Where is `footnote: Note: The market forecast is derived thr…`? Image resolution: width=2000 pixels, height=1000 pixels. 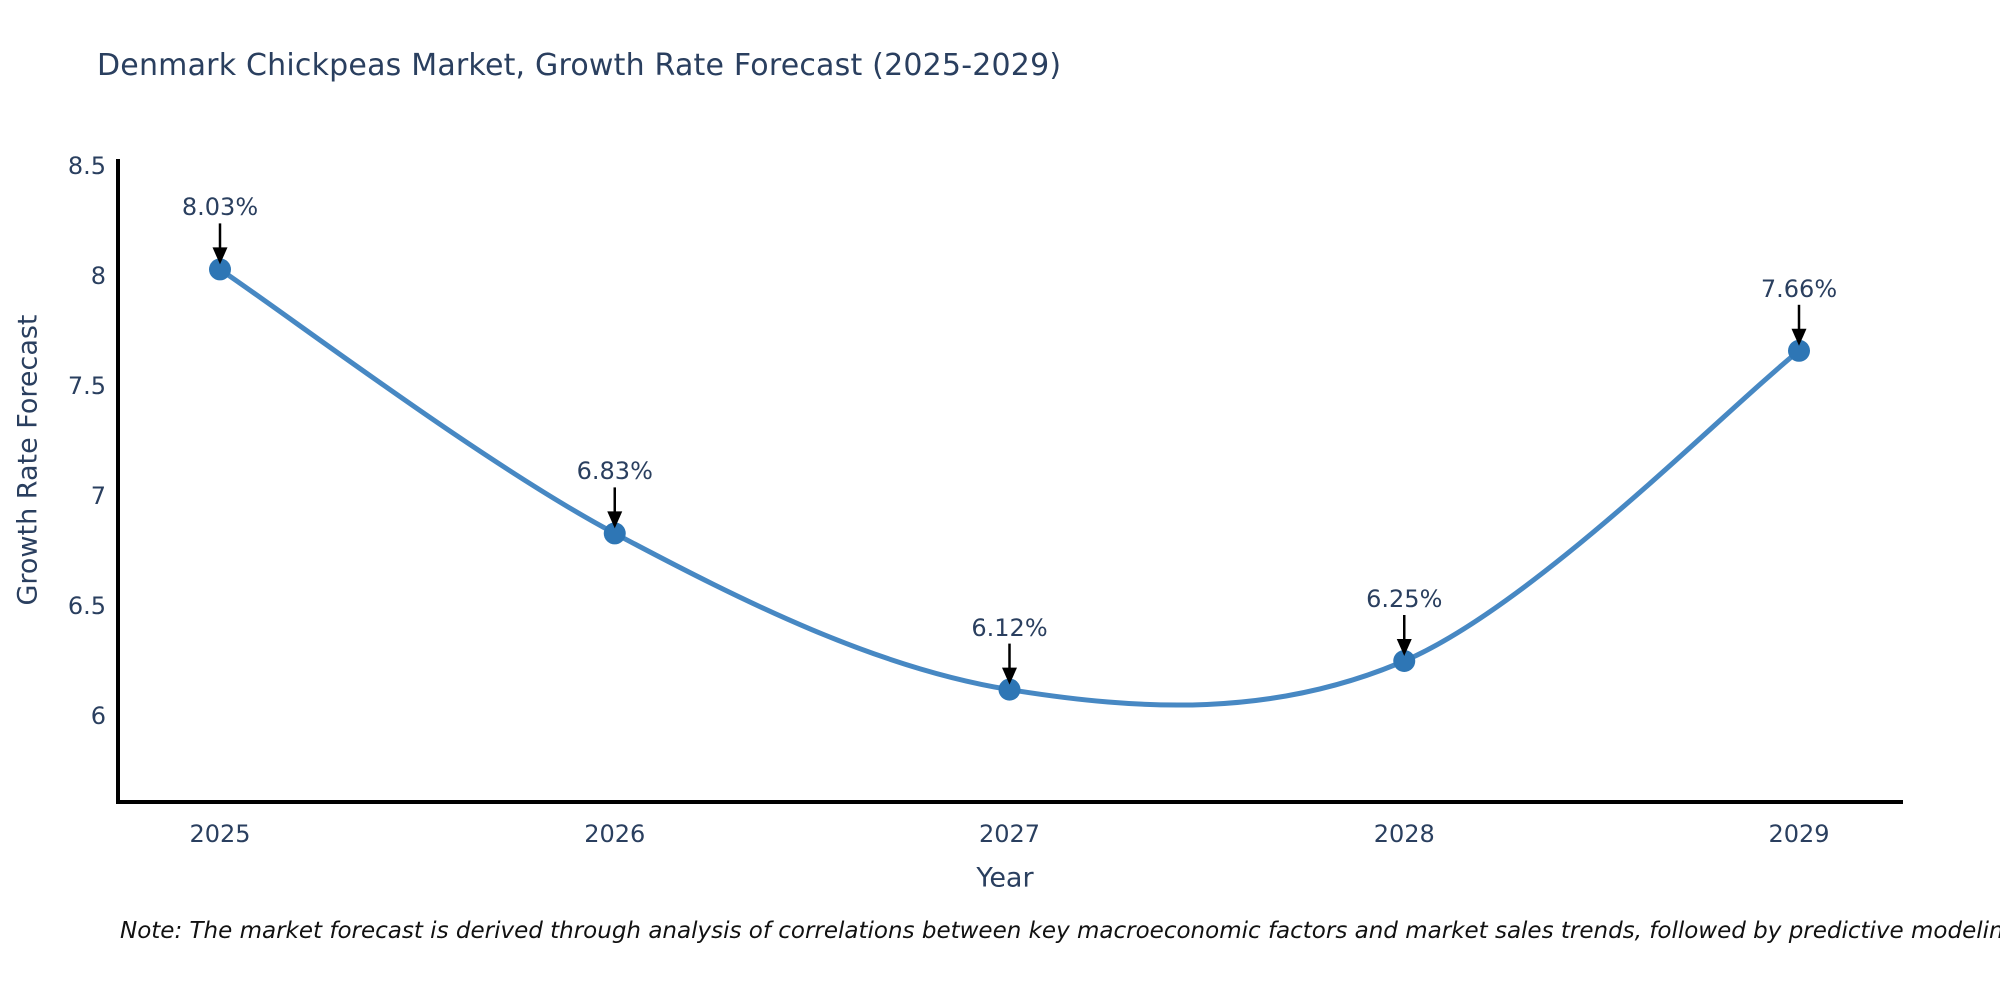 footnote: Note: The market forecast is derived thr… is located at coordinates (1060, 931).